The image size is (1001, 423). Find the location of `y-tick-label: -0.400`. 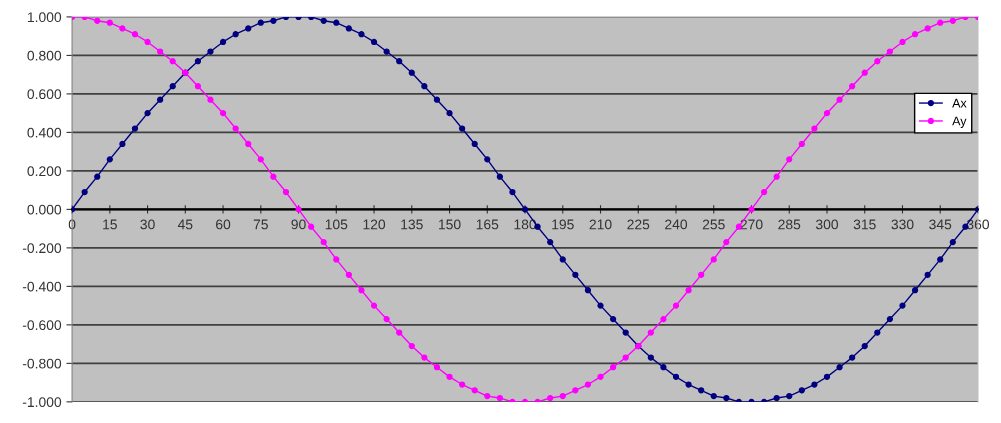

y-tick-label: -0.400 is located at coordinates (42, 286).